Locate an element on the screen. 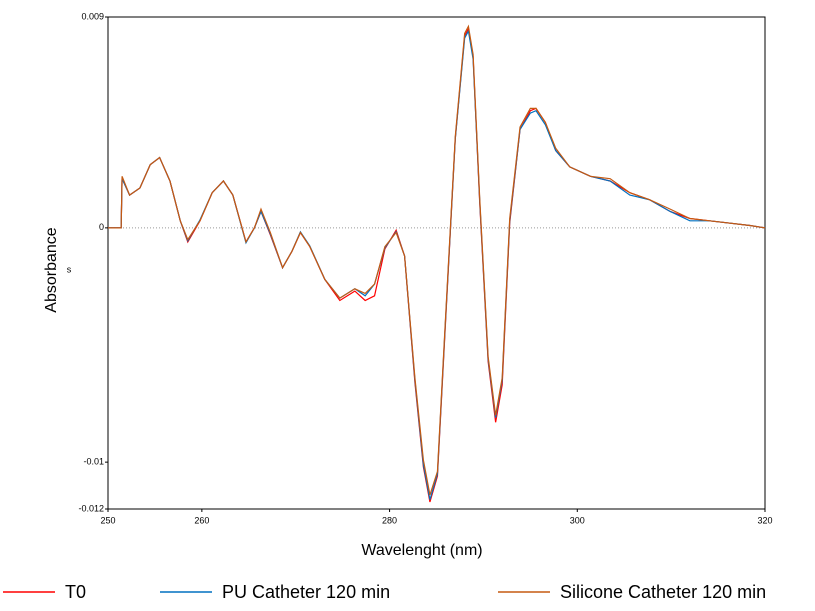 This screenshot has height=611, width=815. y-tick-label: -0.01 is located at coordinates (93, 462).